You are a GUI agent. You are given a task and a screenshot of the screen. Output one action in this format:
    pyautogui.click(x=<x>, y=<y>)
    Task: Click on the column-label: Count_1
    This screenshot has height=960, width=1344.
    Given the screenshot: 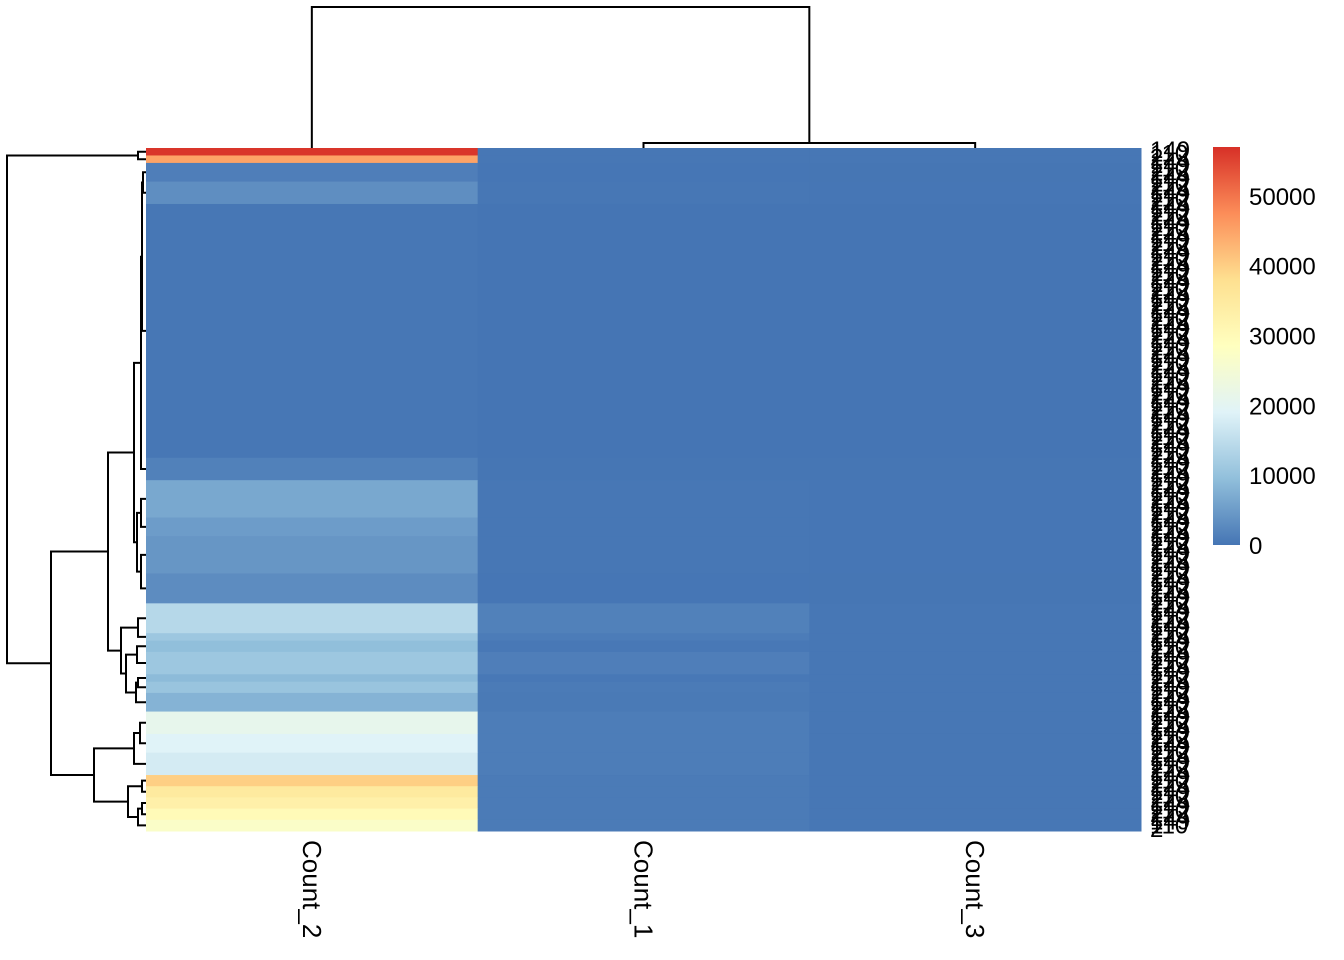 What is the action you would take?
    pyautogui.click(x=644, y=889)
    